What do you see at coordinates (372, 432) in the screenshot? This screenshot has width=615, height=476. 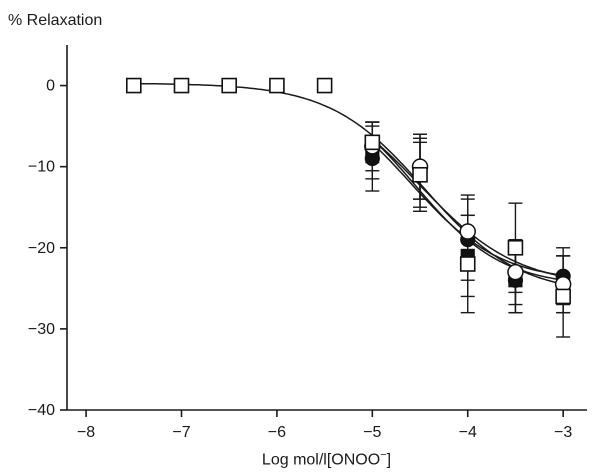 I see `x-tick-label: −5` at bounding box center [372, 432].